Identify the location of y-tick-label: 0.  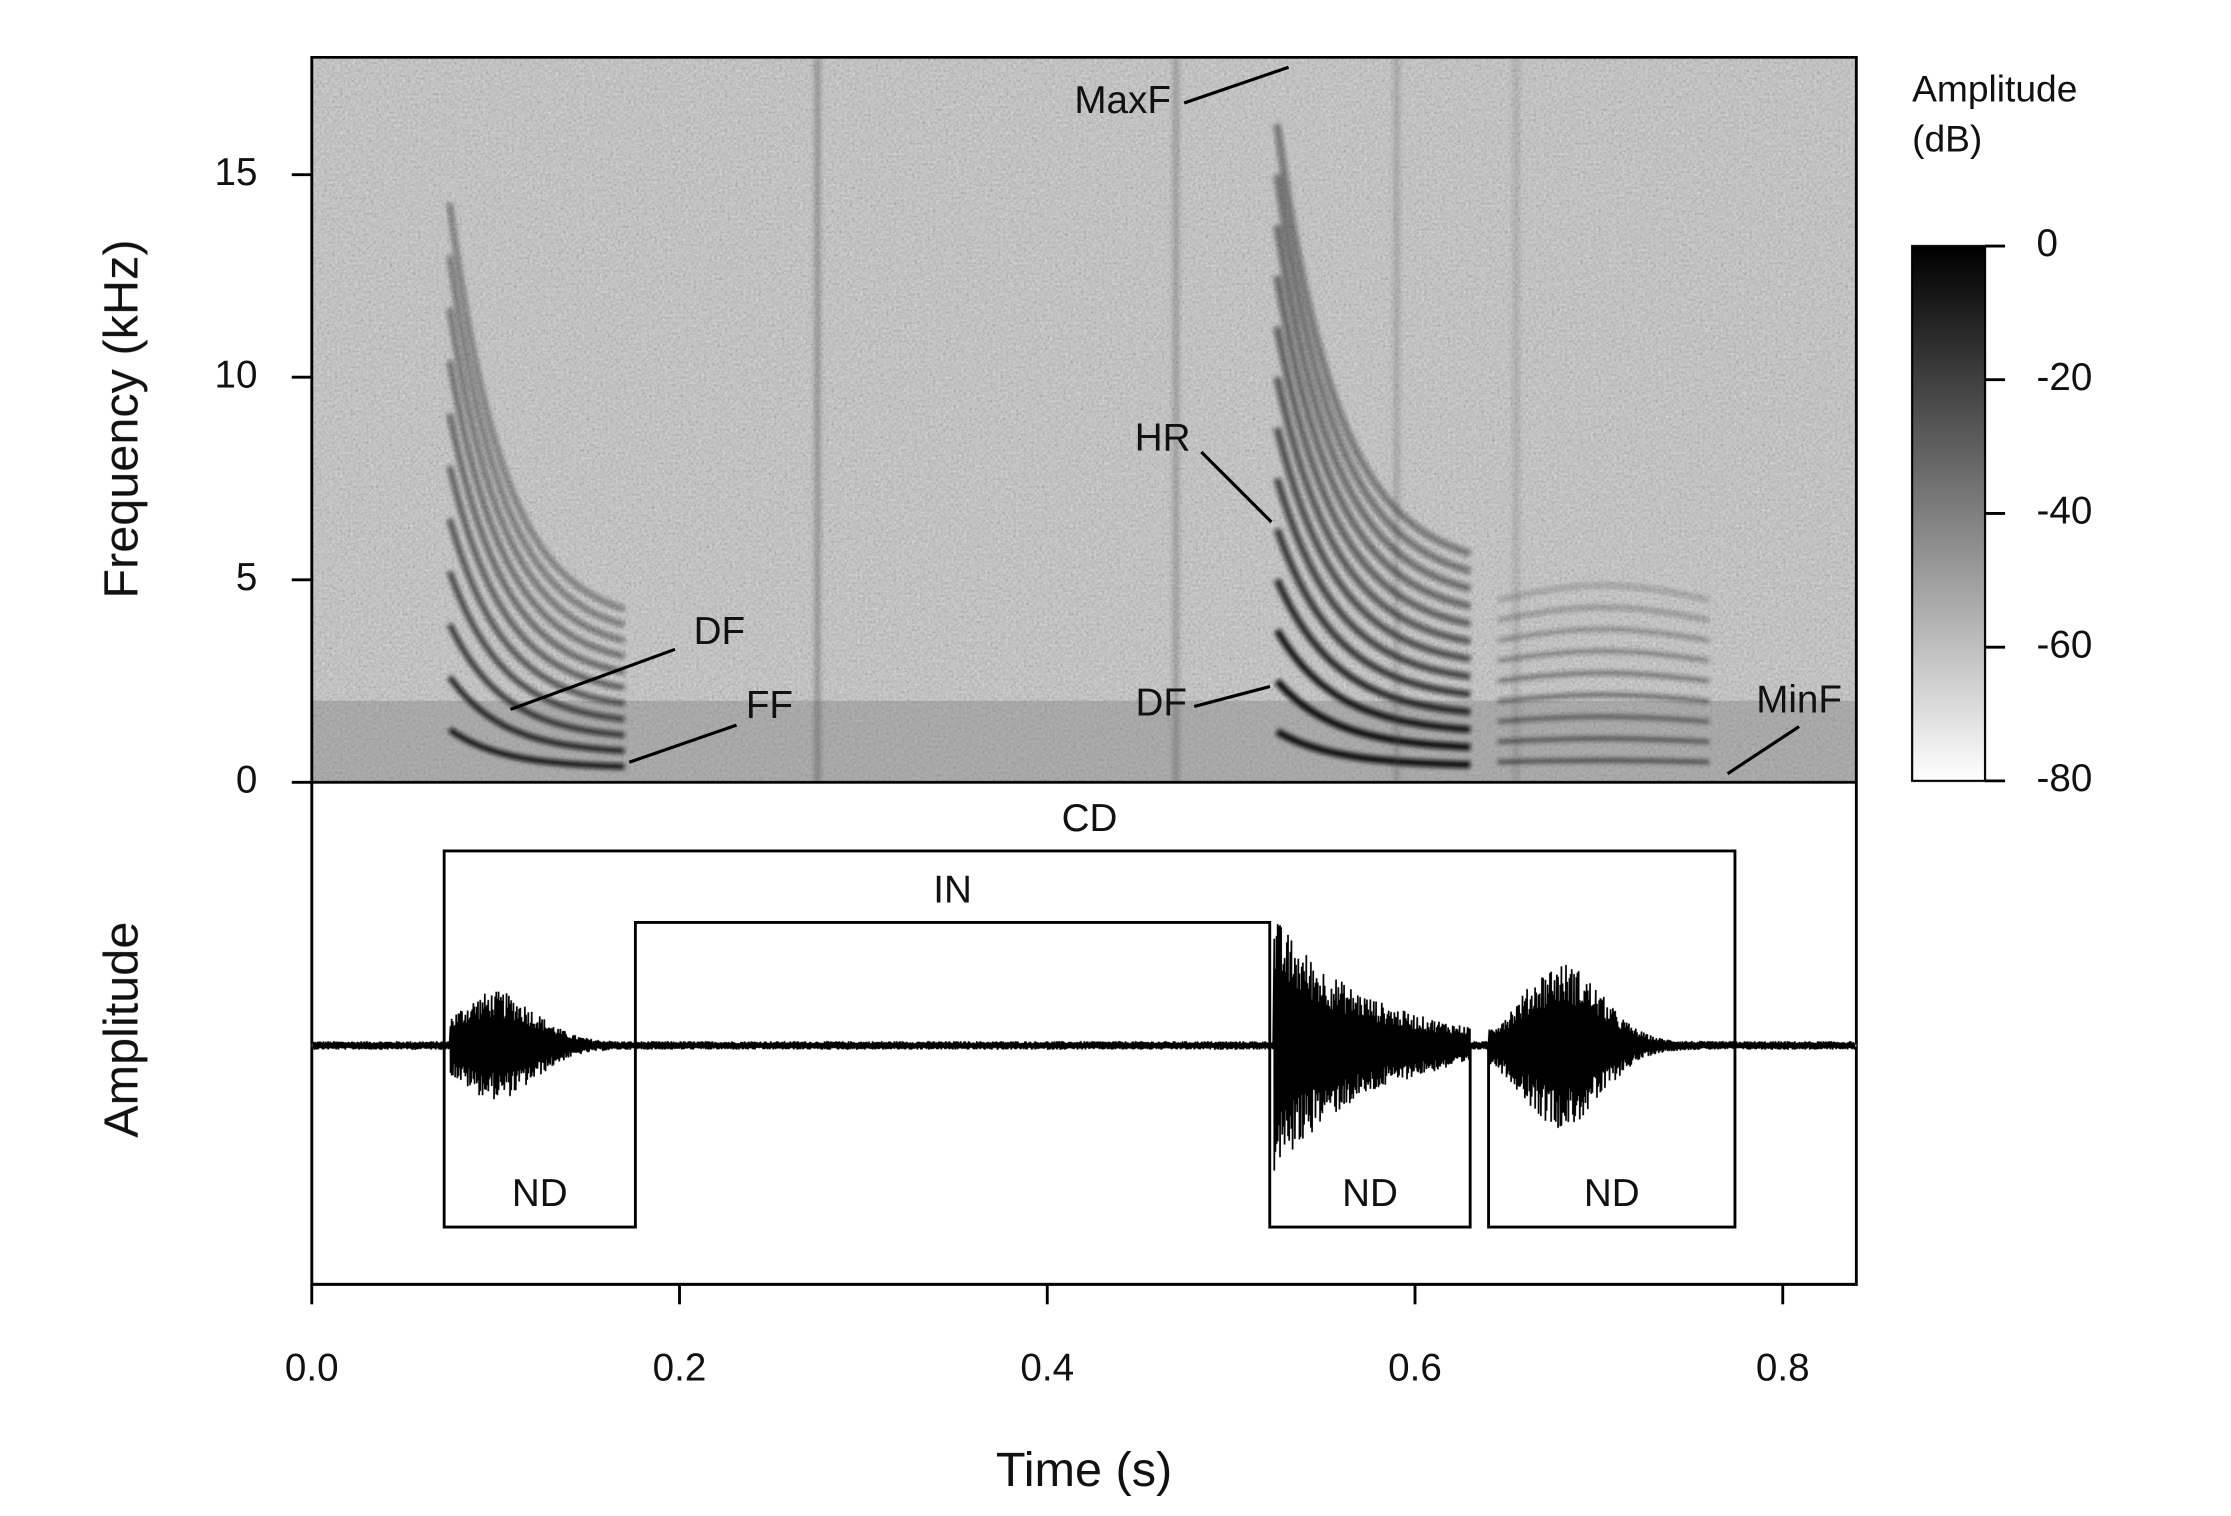
(246, 780).